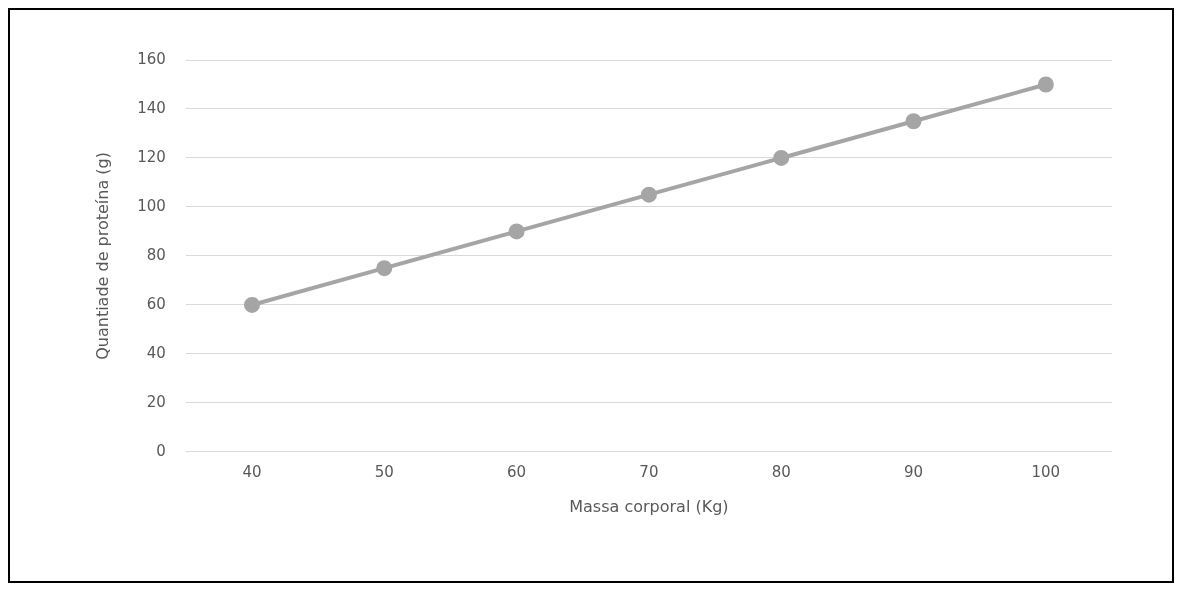  What do you see at coordinates (517, 471) in the screenshot?
I see `x-tick-label: 60` at bounding box center [517, 471].